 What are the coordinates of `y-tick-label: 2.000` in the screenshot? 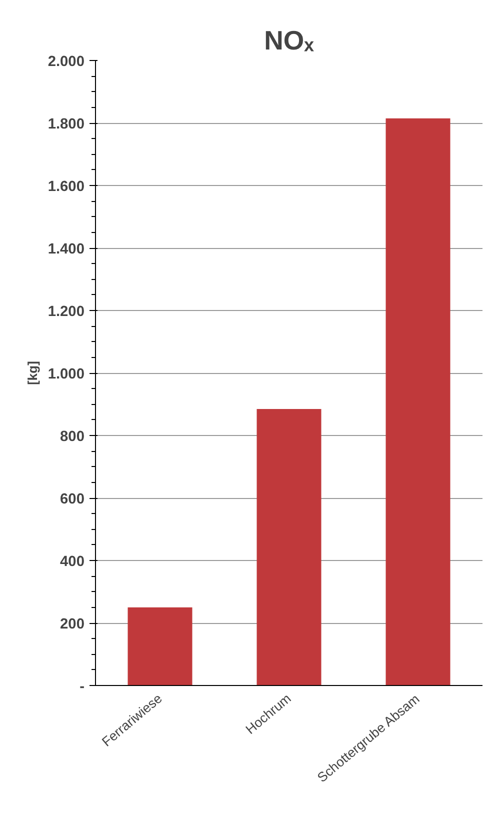 It's located at (66, 62).